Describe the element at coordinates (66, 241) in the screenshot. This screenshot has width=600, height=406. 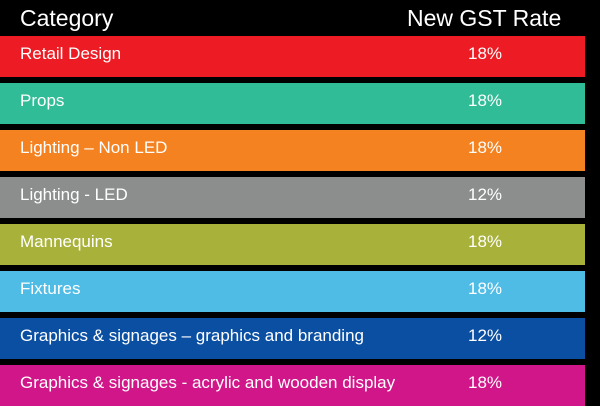
I see `row-category: Mannequins` at that location.